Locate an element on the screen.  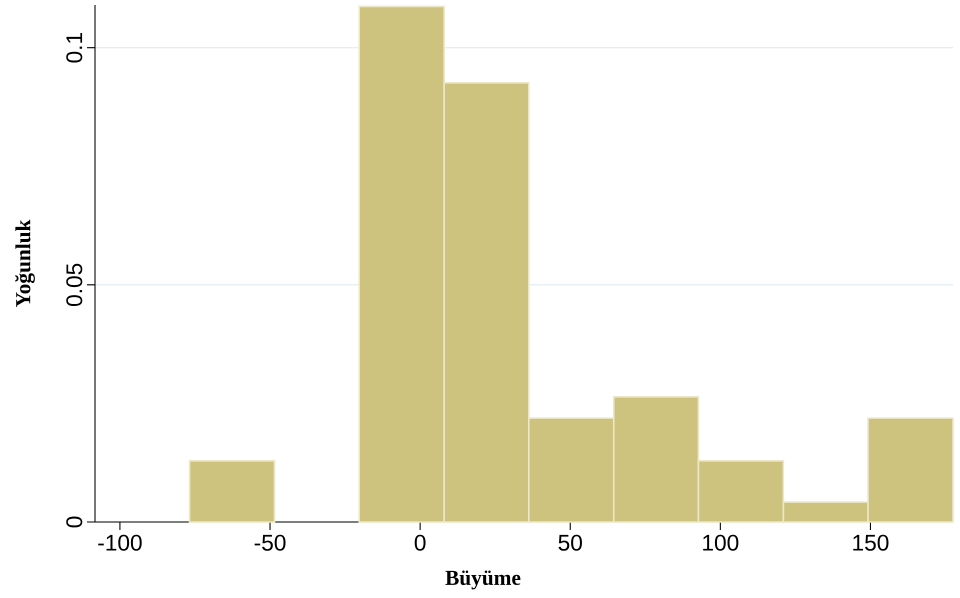
y-tick-label: 0.05 is located at coordinates (74, 285).